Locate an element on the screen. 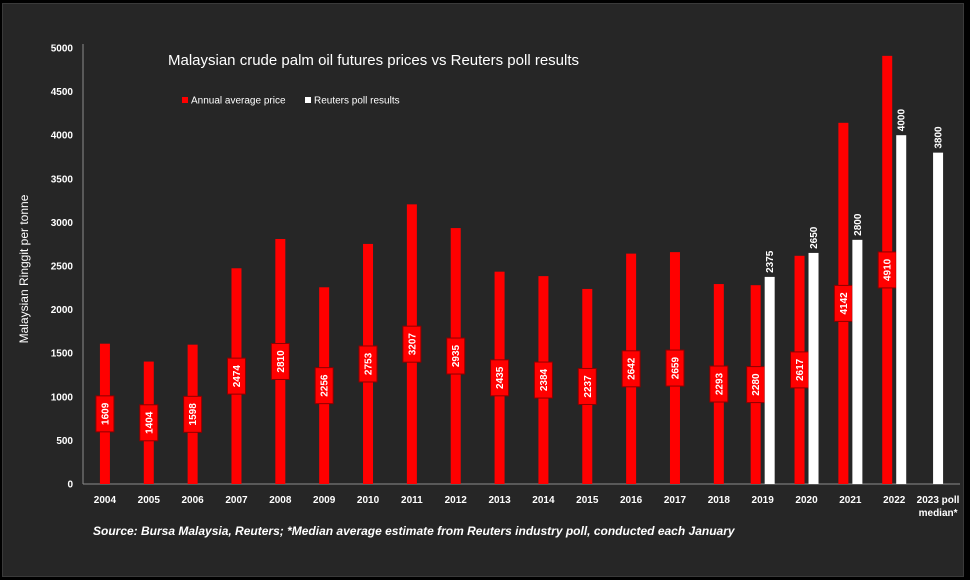 This screenshot has width=970, height=580. price-label-group: 2280 is located at coordinates (756, 385).